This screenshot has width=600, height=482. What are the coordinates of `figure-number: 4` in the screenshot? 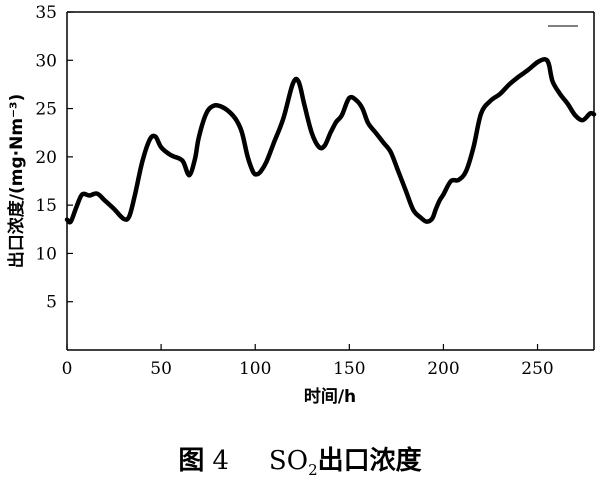 It's located at (220, 461).